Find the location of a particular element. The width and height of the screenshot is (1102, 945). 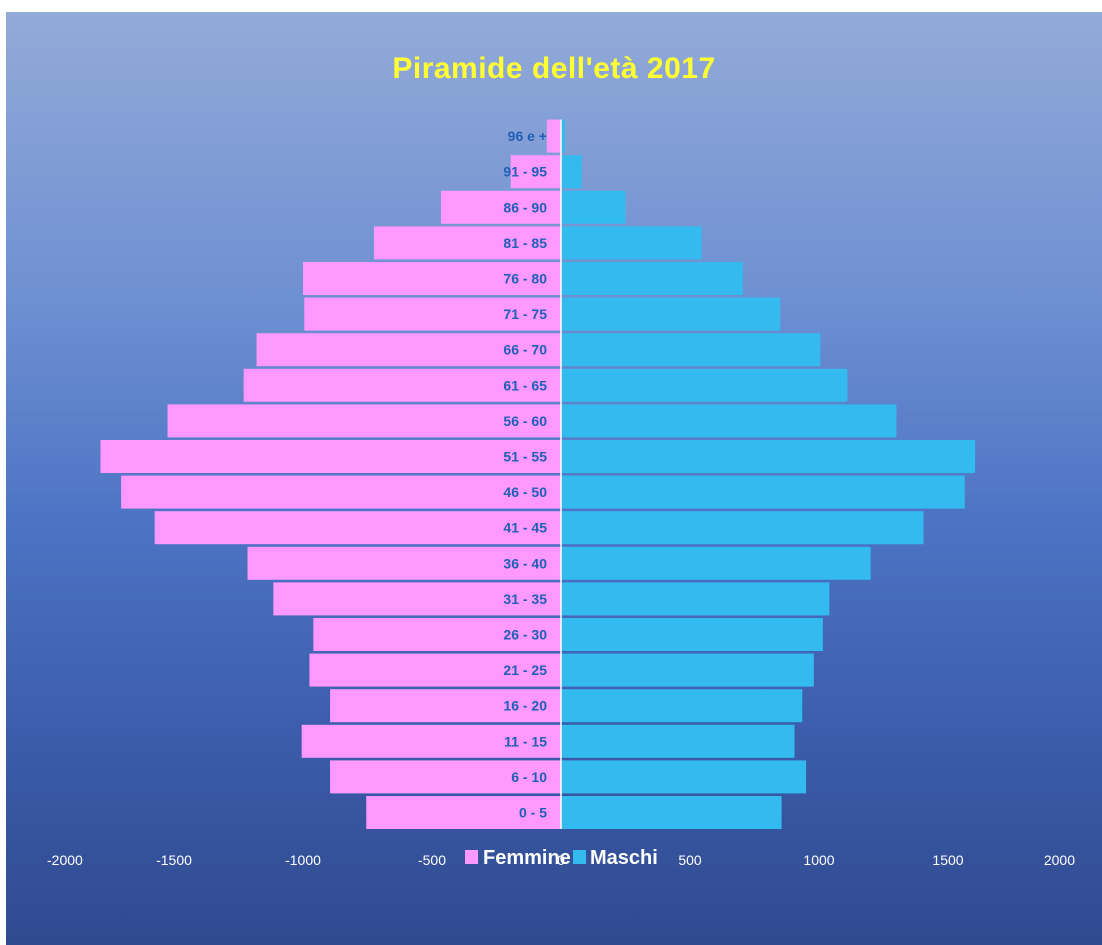

x-tick-label-6: 1000 is located at coordinates (818, 860).